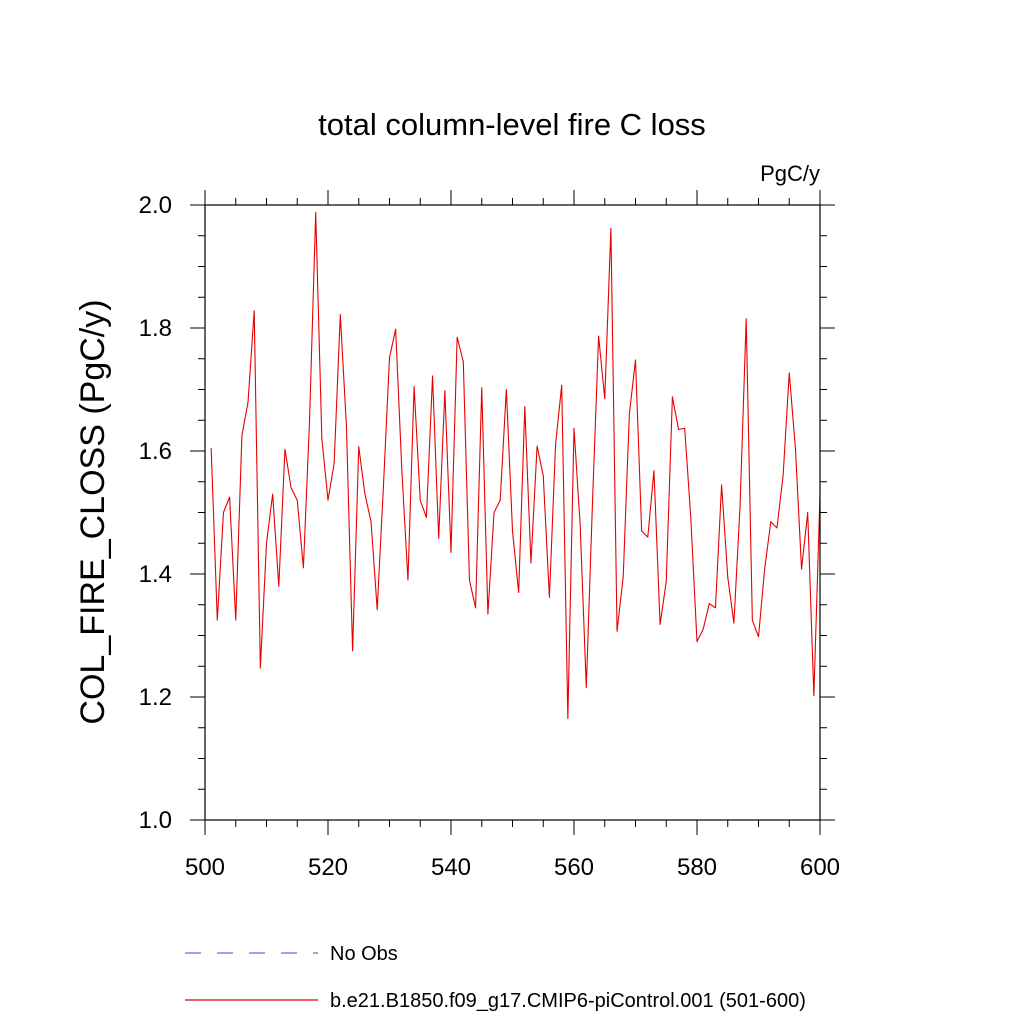  I want to click on x-tick-label: 560, so click(574, 867).